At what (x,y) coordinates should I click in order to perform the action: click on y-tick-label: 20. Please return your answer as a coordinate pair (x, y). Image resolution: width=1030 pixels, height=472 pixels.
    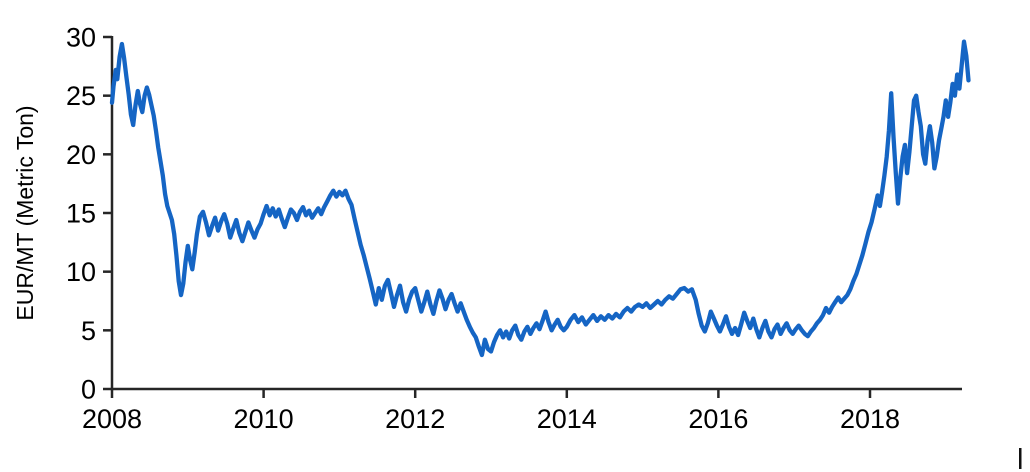
    Looking at the image, I should click on (81, 155).